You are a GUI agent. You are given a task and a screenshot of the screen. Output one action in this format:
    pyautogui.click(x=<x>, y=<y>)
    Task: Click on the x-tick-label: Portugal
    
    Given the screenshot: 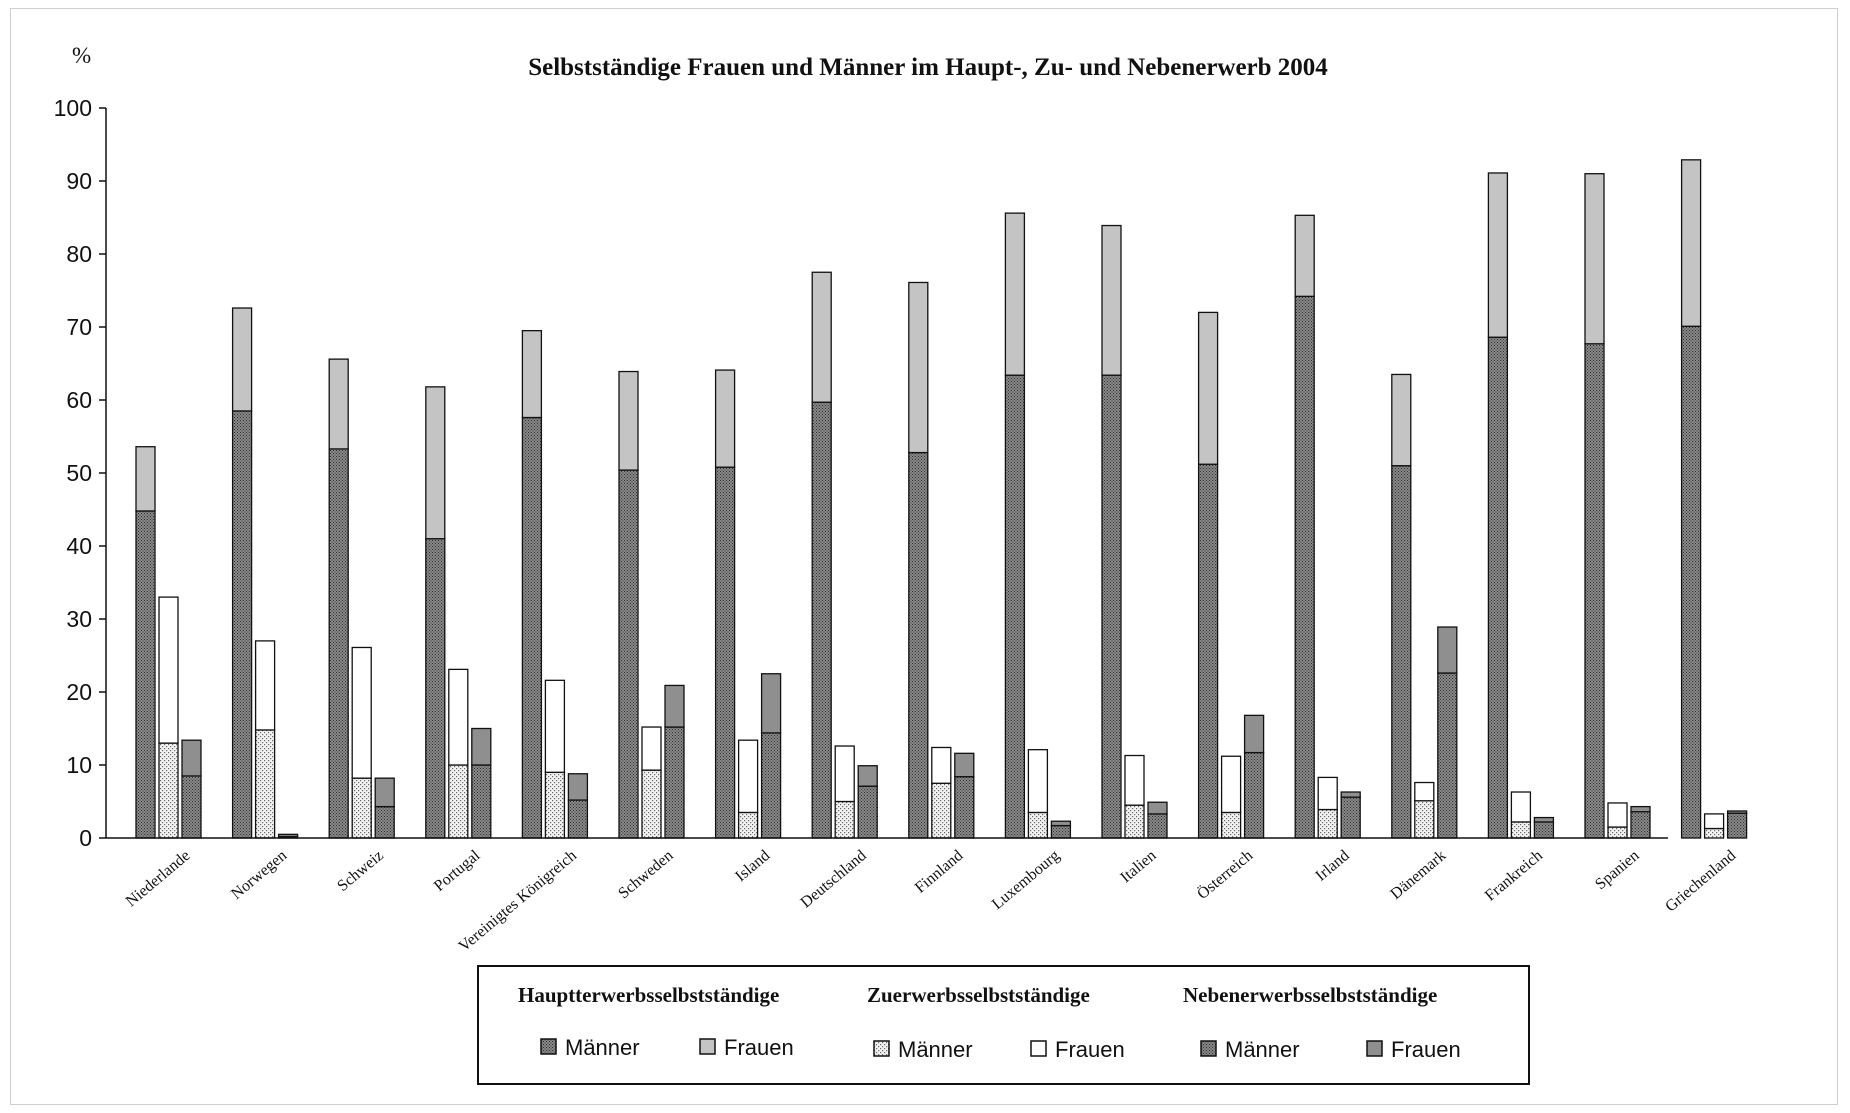 What is the action you would take?
    pyautogui.click(x=457, y=871)
    